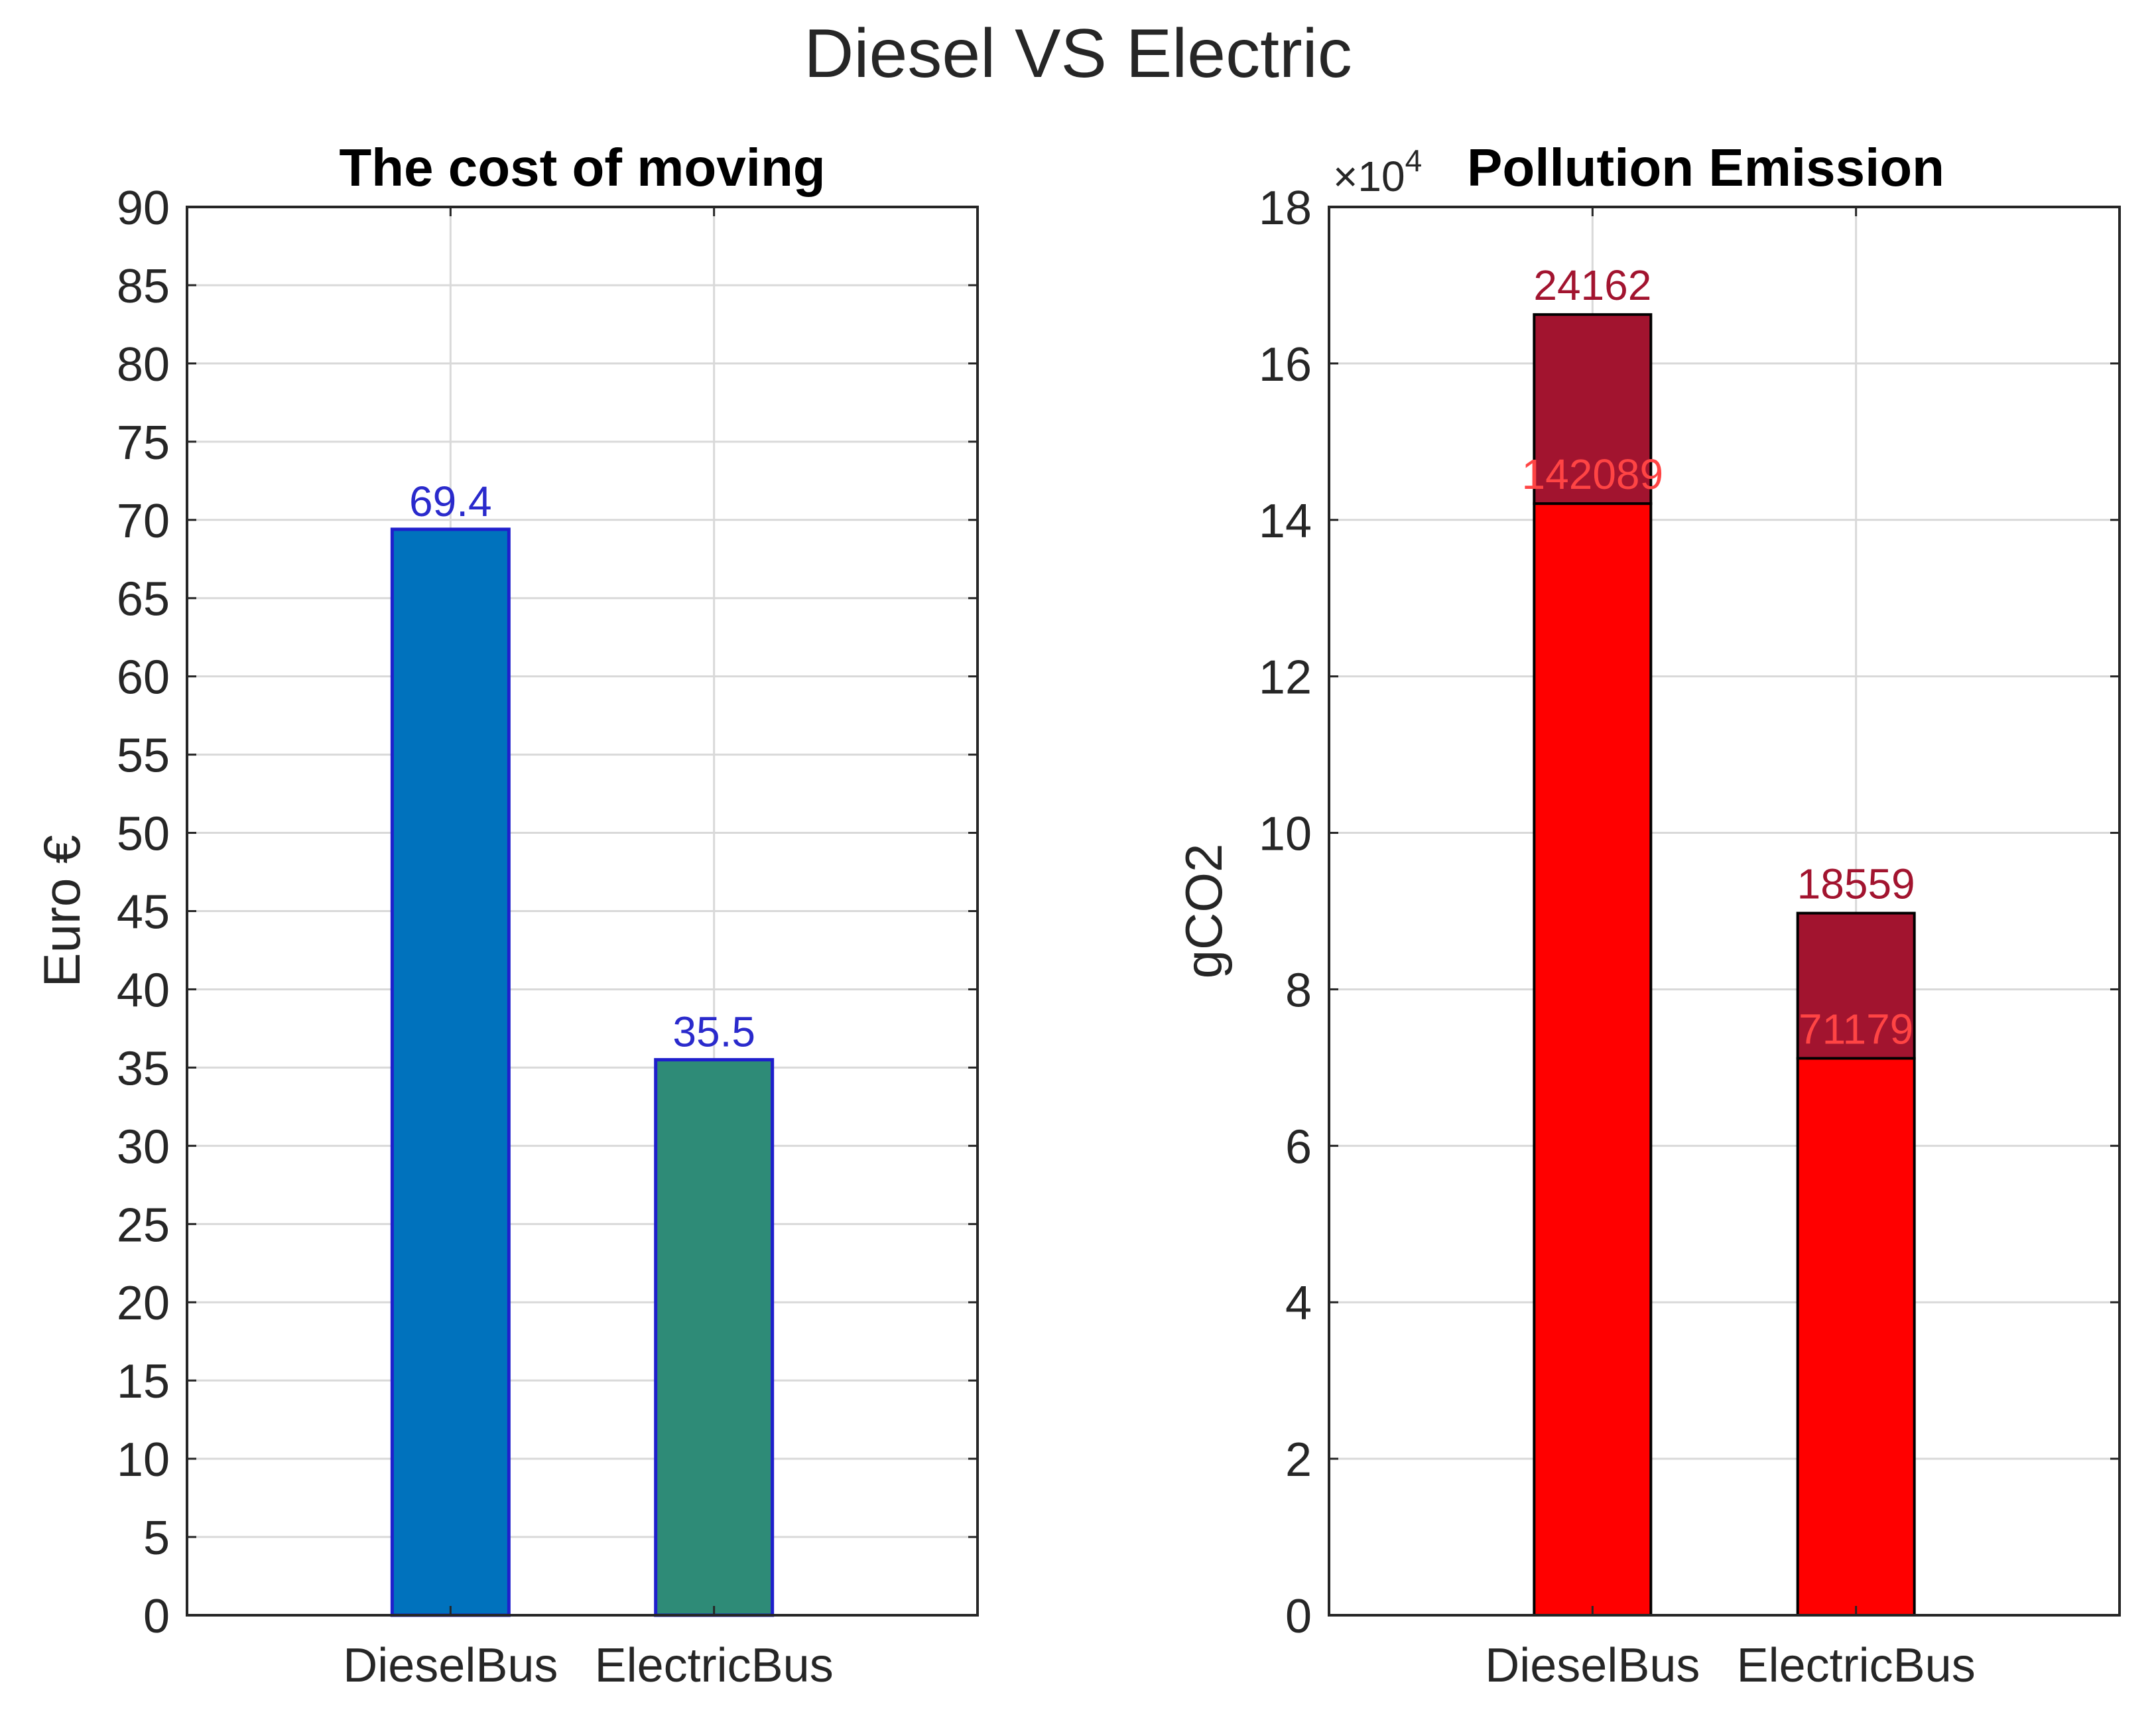 This screenshot has width=2156, height=1726. What do you see at coordinates (1593, 409) in the screenshot?
I see `bar-segment-top-dieselbus` at bounding box center [1593, 409].